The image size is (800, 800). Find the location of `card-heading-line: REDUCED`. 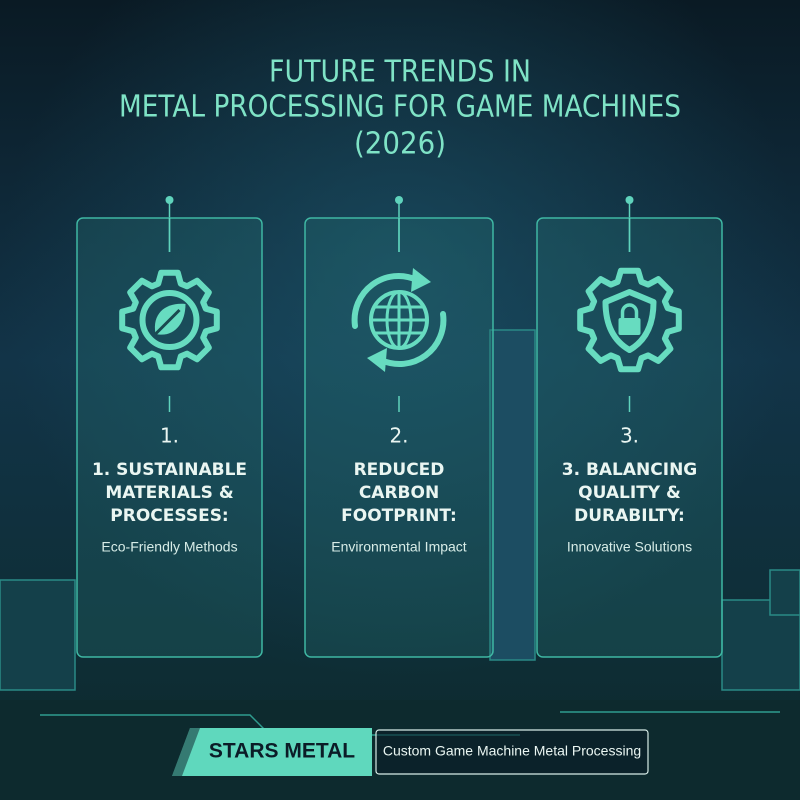

card-heading-line: REDUCED is located at coordinates (399, 470).